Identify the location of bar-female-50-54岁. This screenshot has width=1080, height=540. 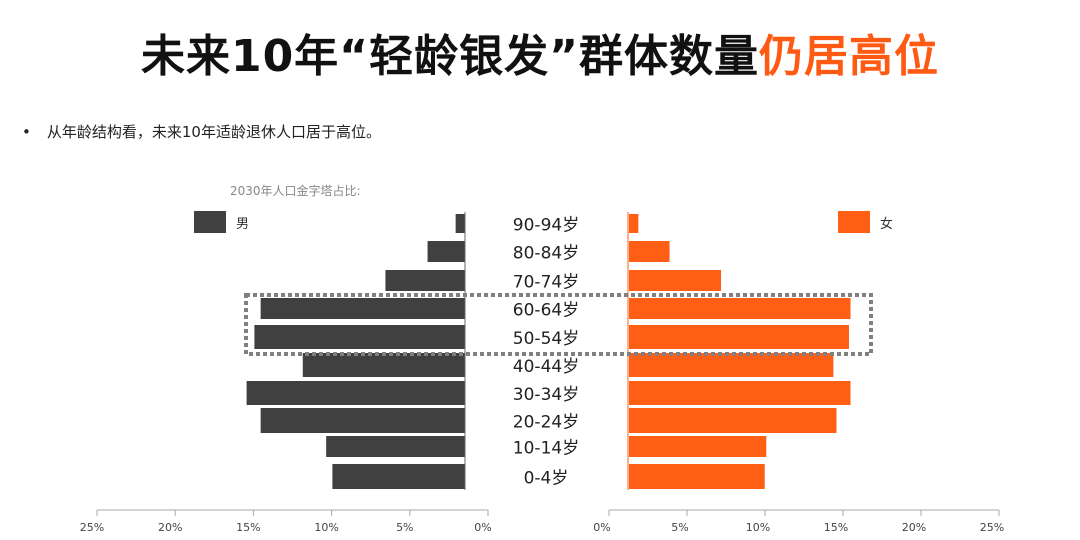
(739, 337).